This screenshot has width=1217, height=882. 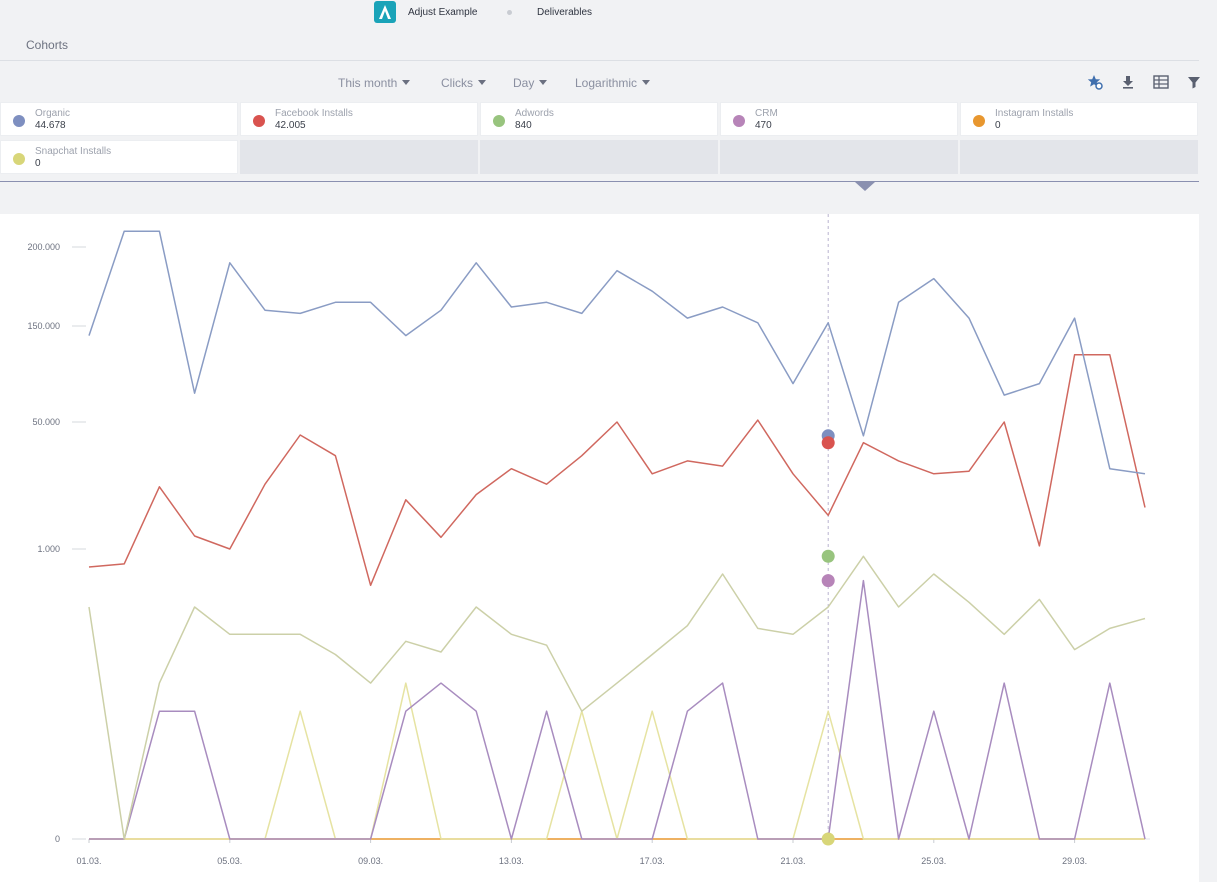 What do you see at coordinates (599, 60) in the screenshot?
I see `divider` at bounding box center [599, 60].